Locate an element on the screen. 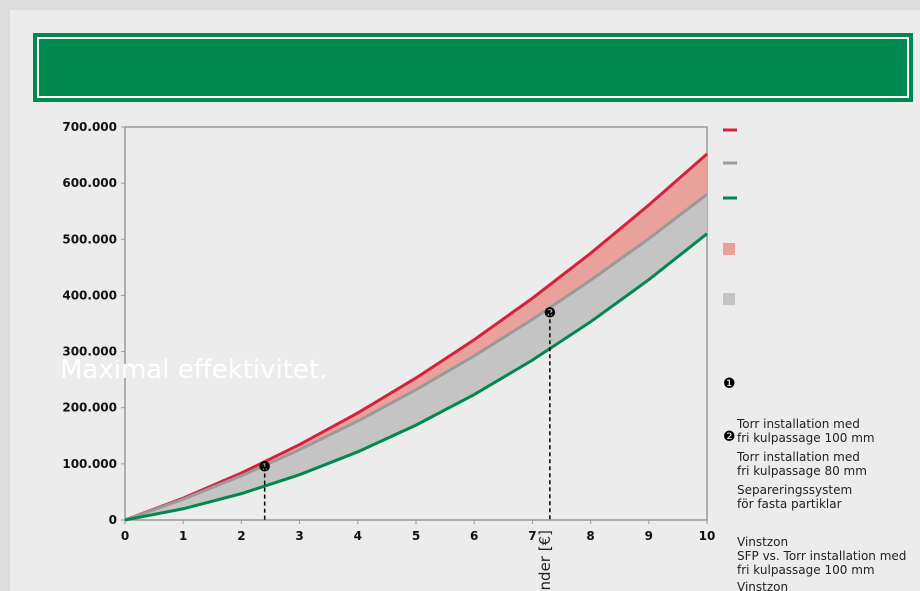 This screenshot has height=591, width=920. x-tick-label: 10 is located at coordinates (707, 536).